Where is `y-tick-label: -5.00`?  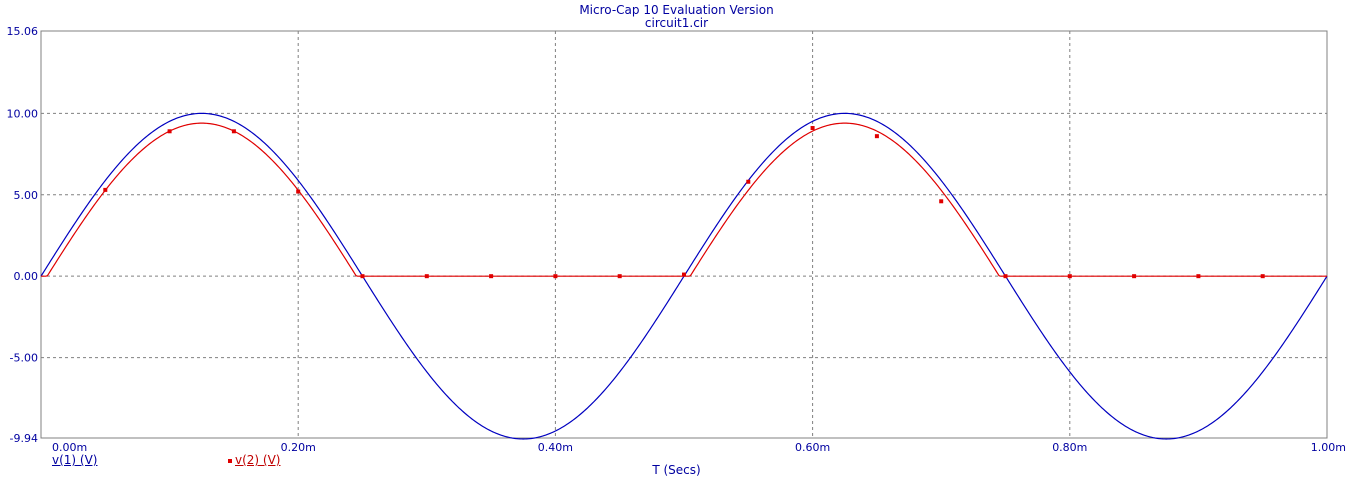 y-tick-label: -5.00 is located at coordinates (24, 358).